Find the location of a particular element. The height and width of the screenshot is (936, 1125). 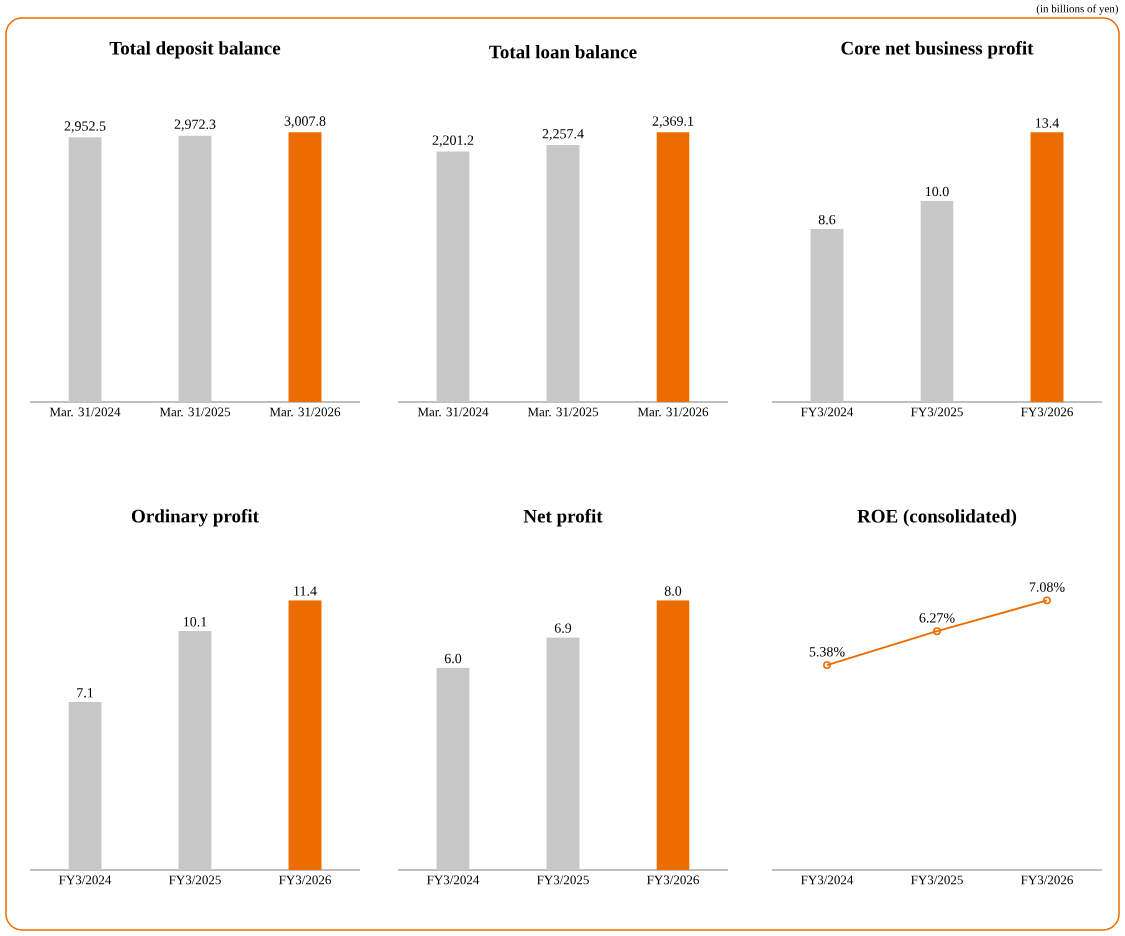

data-label: 7.08% is located at coordinates (1047, 587).